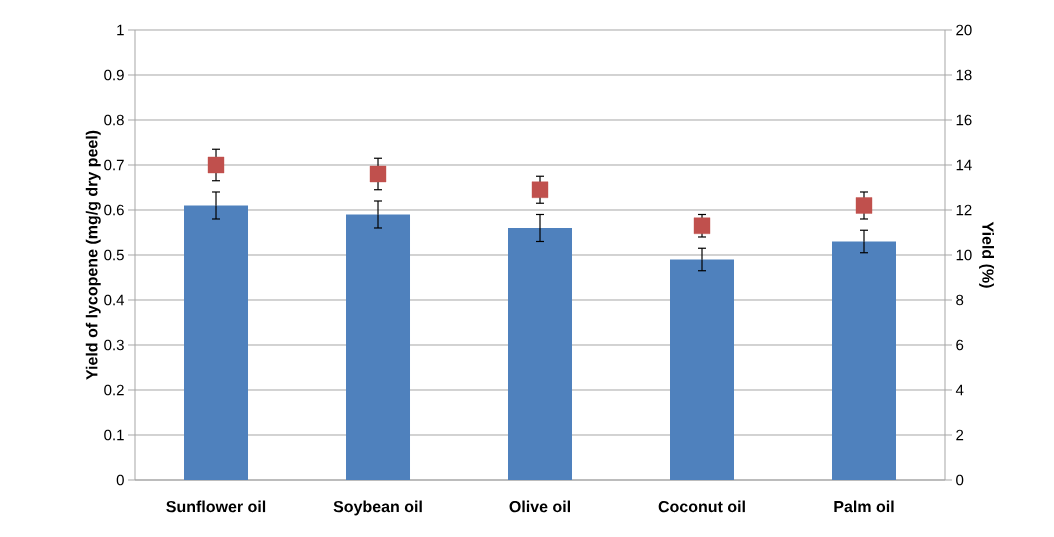 The width and height of the screenshot is (1054, 537). What do you see at coordinates (864, 506) in the screenshot?
I see `x-tick-label: Palm oil` at bounding box center [864, 506].